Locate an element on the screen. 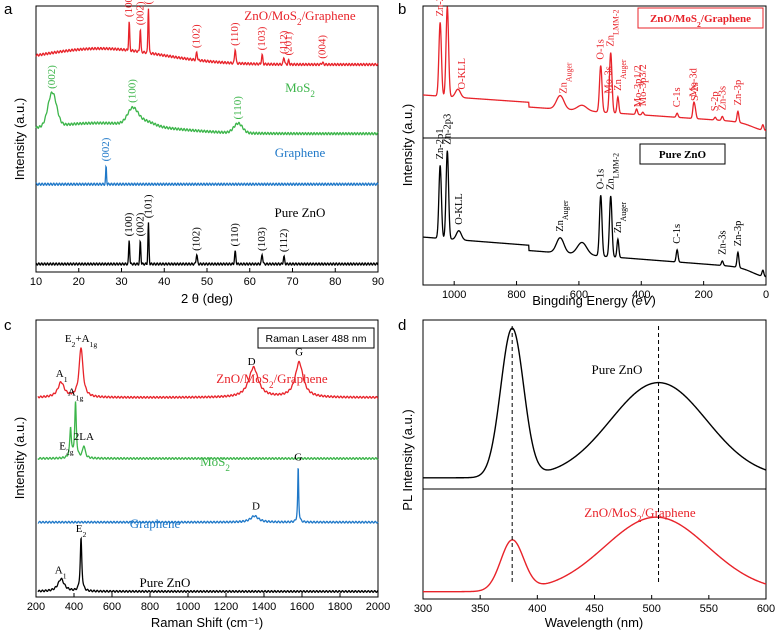 The image size is (776, 635). panel-a-xtick-label: 50 is located at coordinates (207, 282).